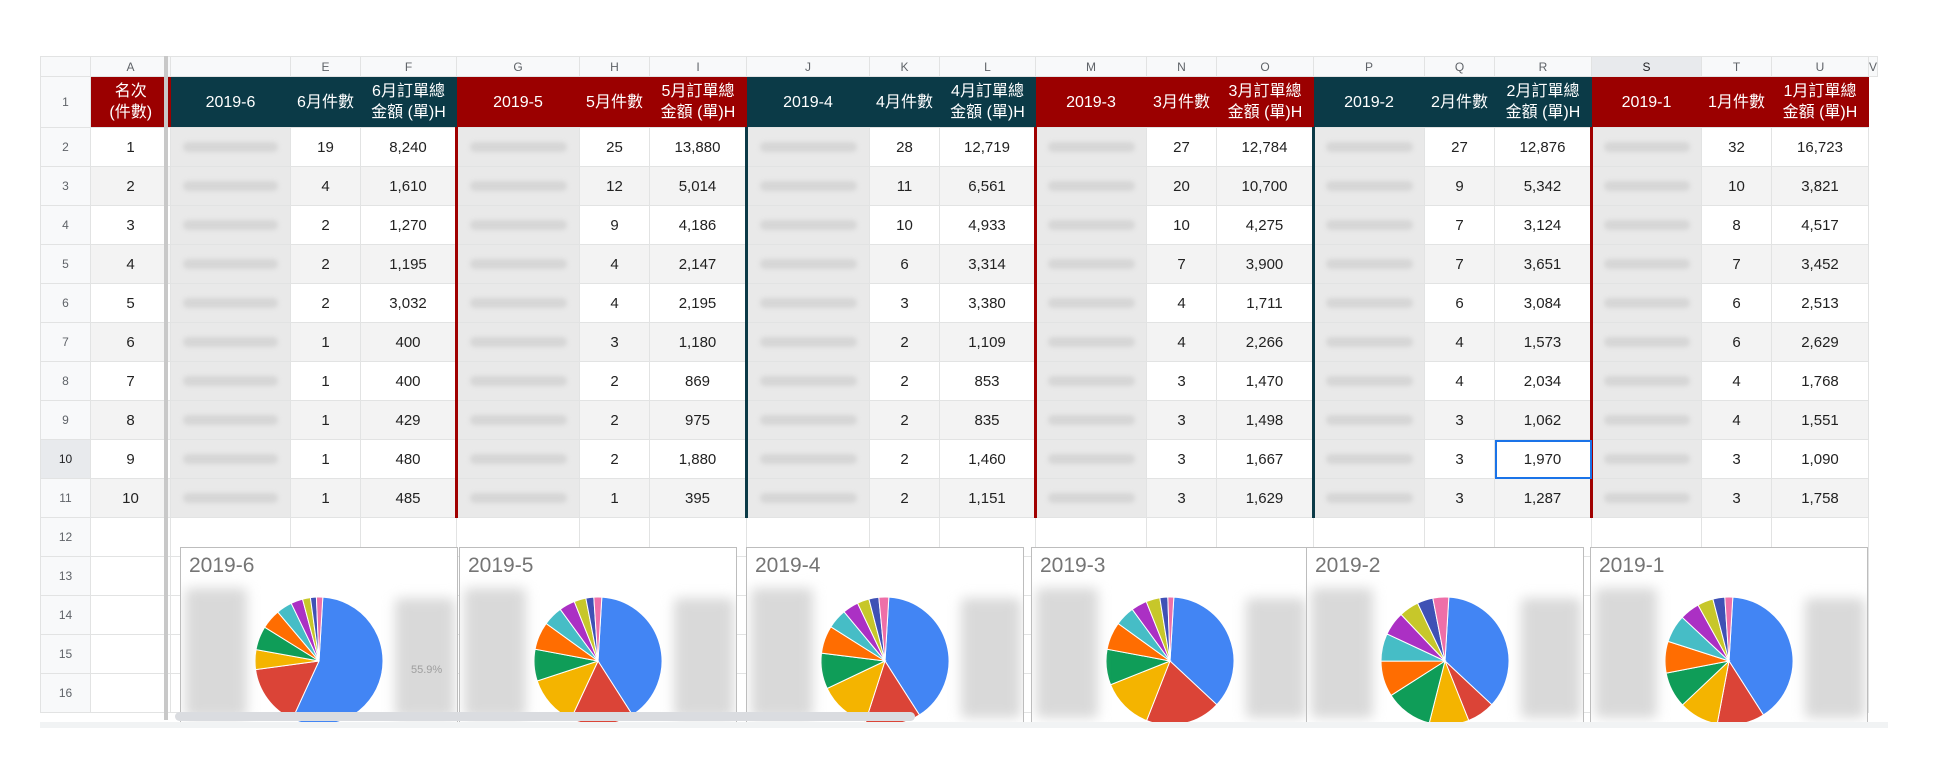 The height and width of the screenshot is (776, 1953). I want to click on column-header: L, so click(987, 66).